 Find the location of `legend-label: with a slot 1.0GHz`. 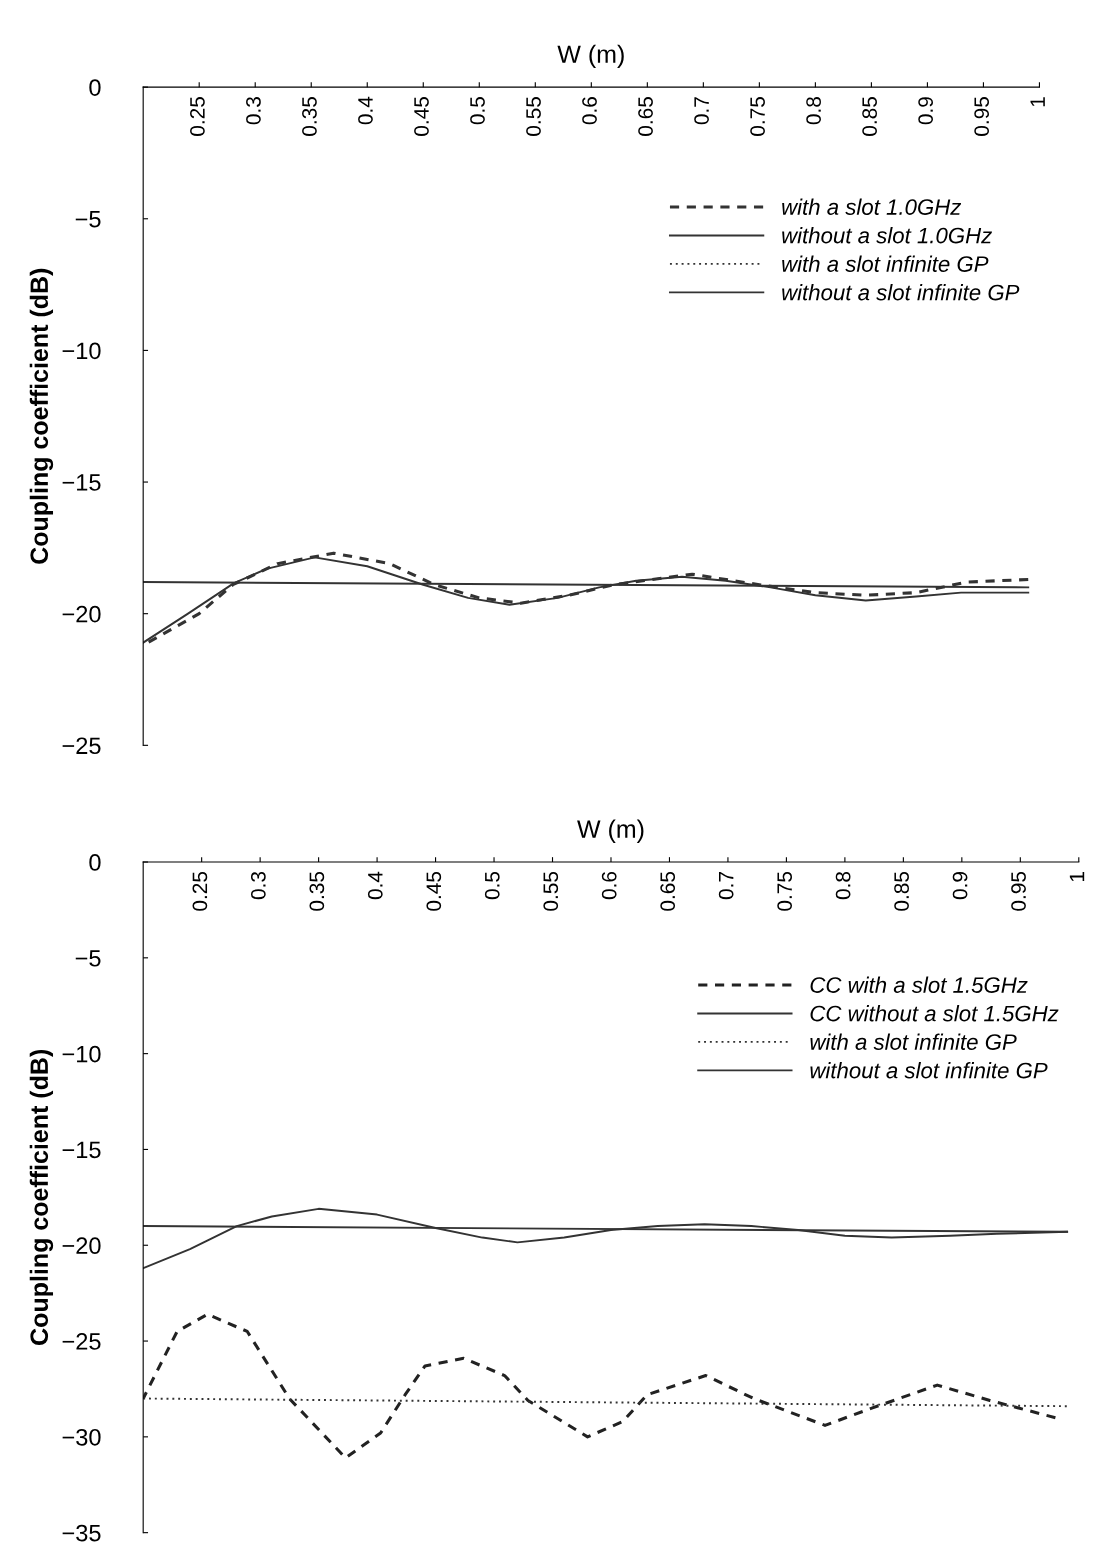

legend-label: with a slot 1.0GHz is located at coordinates (872, 206).